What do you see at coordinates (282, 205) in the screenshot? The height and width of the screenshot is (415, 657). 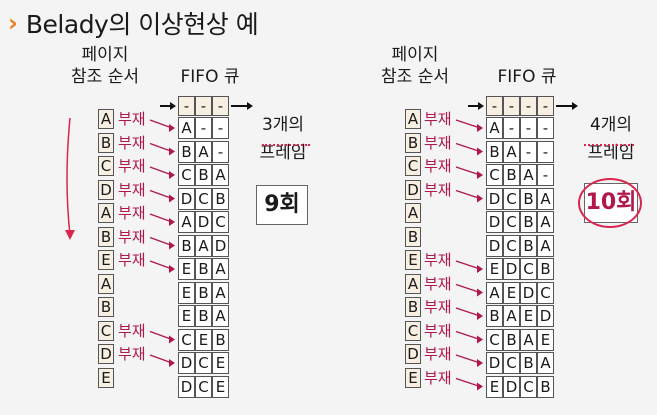 I see `left-fault-count: 9회` at bounding box center [282, 205].